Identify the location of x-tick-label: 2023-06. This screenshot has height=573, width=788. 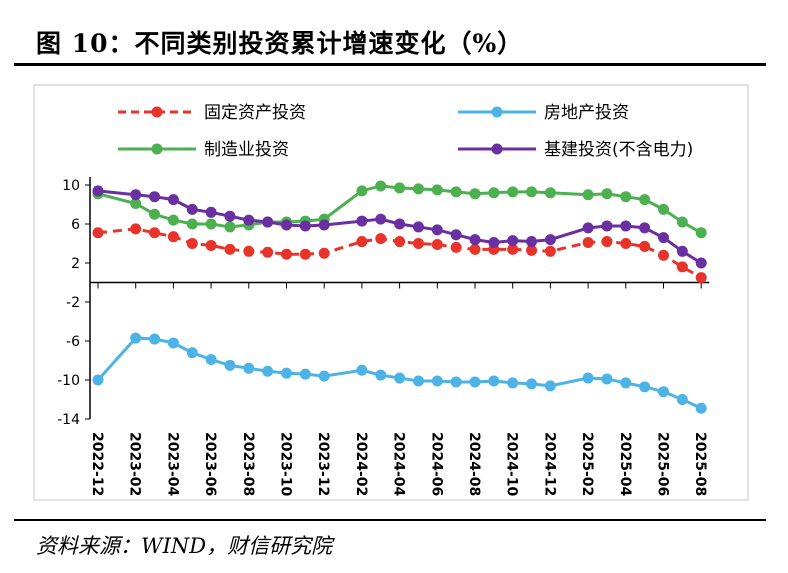
(210, 464).